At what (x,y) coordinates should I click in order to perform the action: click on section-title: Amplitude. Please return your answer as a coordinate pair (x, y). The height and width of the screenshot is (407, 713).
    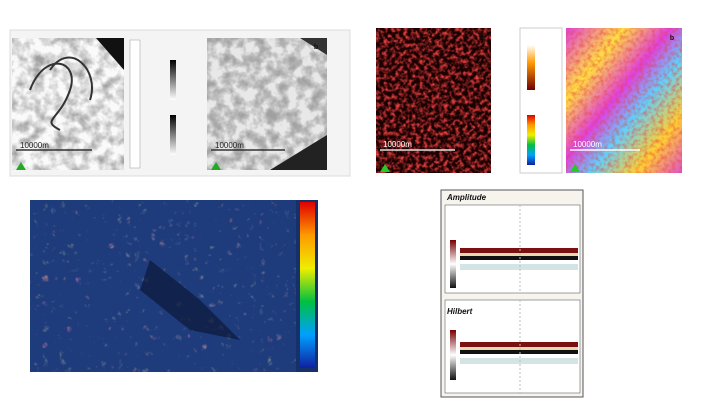
    Looking at the image, I should click on (466, 197).